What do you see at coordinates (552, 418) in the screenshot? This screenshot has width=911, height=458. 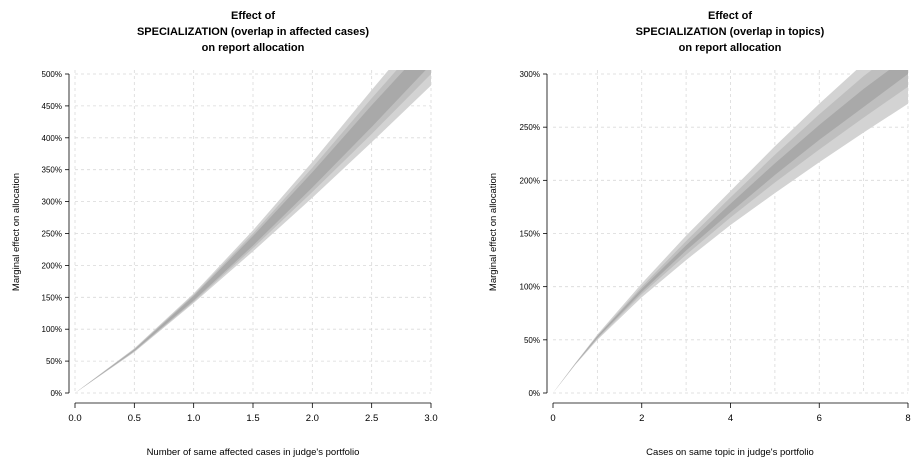 I see `x-tick-label: 0` at bounding box center [552, 418].